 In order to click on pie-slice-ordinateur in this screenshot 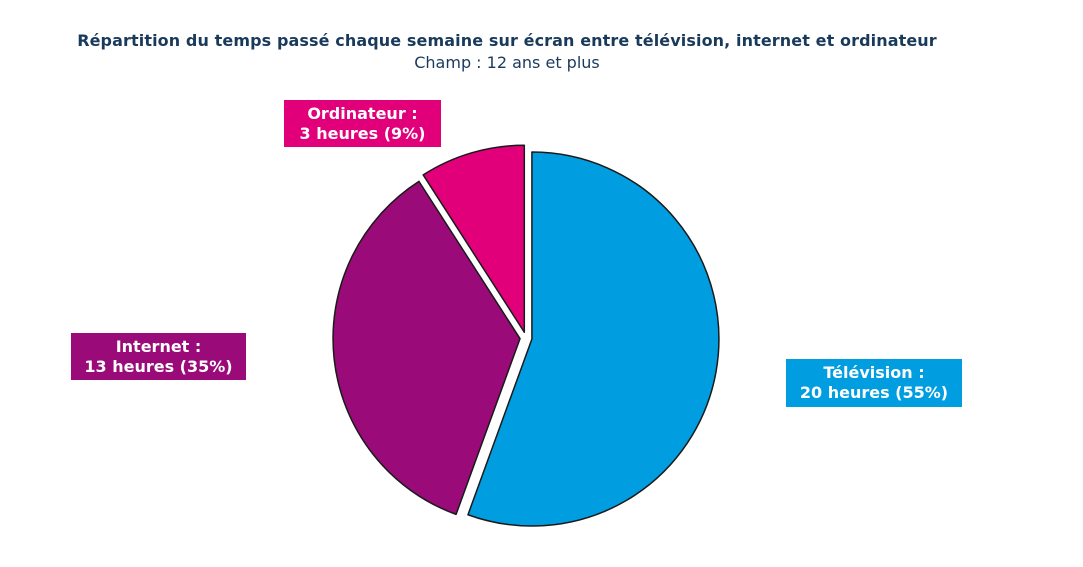, I will do `click(474, 238)`.